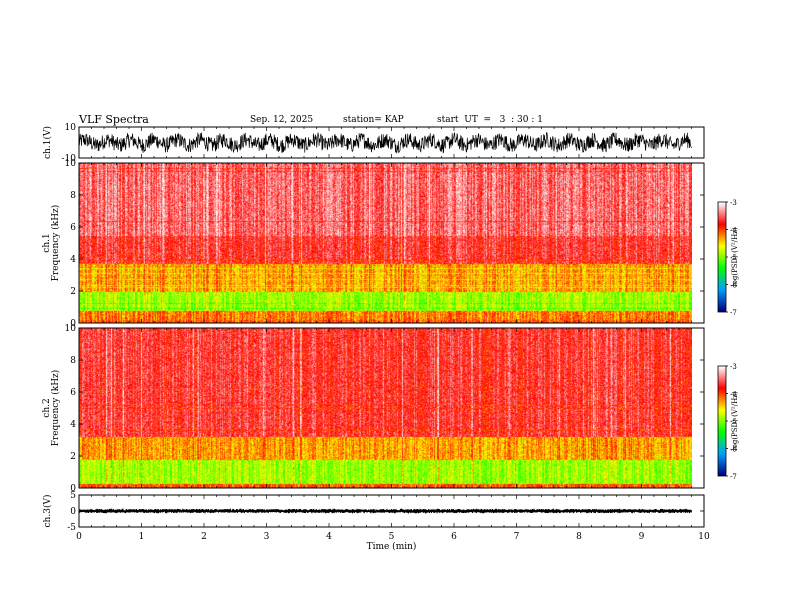  What do you see at coordinates (55, 408) in the screenshot?
I see `ch2-spectrogram-ylabel: Frequency (kHz)` at bounding box center [55, 408].